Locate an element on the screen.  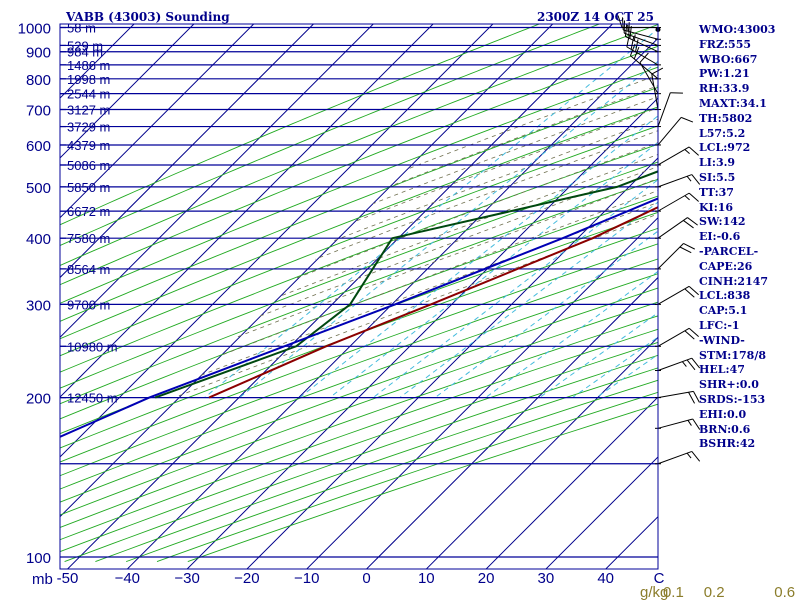
index-entry: SW:142 is located at coordinates (722, 222).